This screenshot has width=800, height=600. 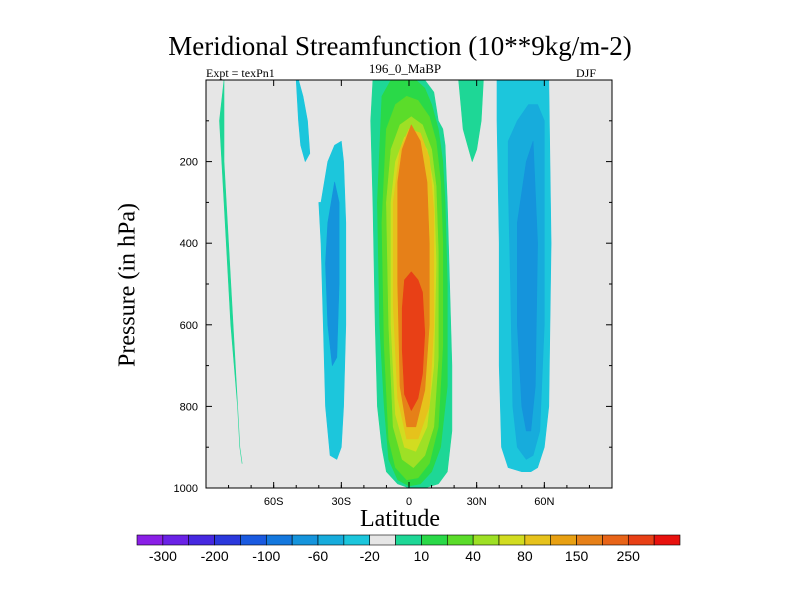 What do you see at coordinates (525, 556) in the screenshot?
I see `colorbar-label: 80` at bounding box center [525, 556].